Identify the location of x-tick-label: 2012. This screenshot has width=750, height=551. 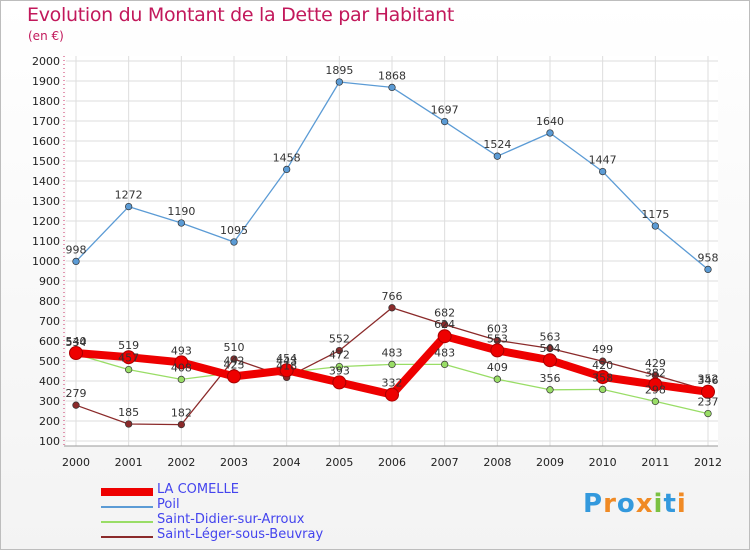
(708, 462).